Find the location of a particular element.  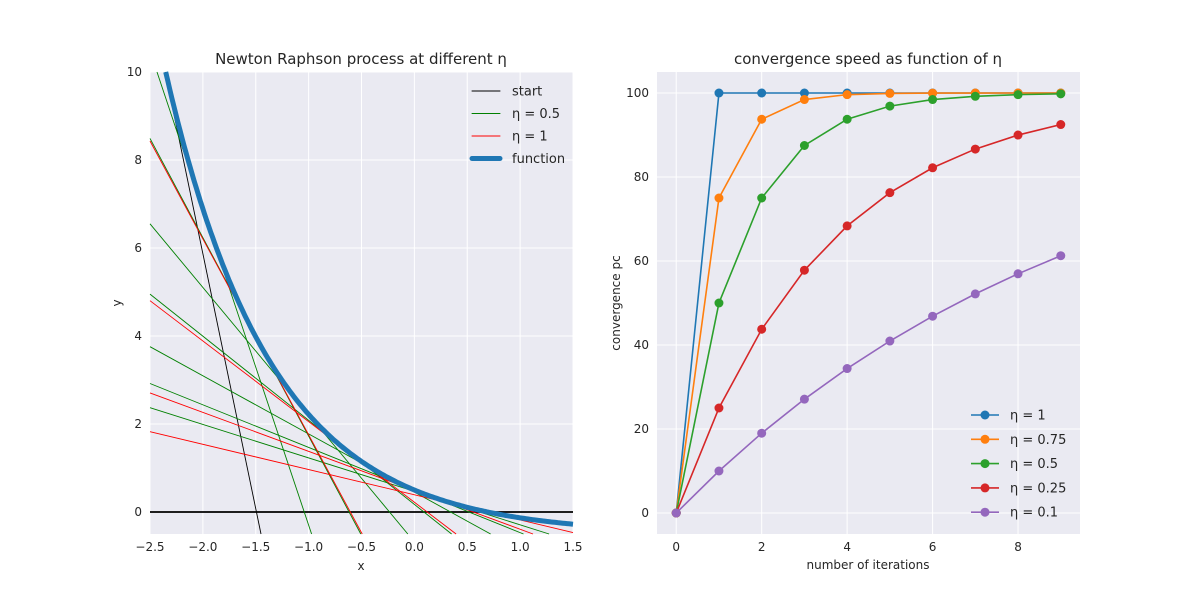

x-tick-label: 1.5 is located at coordinates (572, 547).